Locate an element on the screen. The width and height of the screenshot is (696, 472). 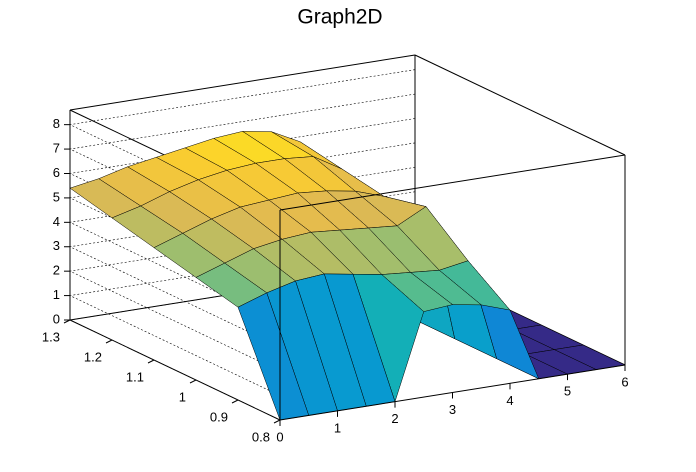
y-tick-label: 1.2 is located at coordinates (93, 356).